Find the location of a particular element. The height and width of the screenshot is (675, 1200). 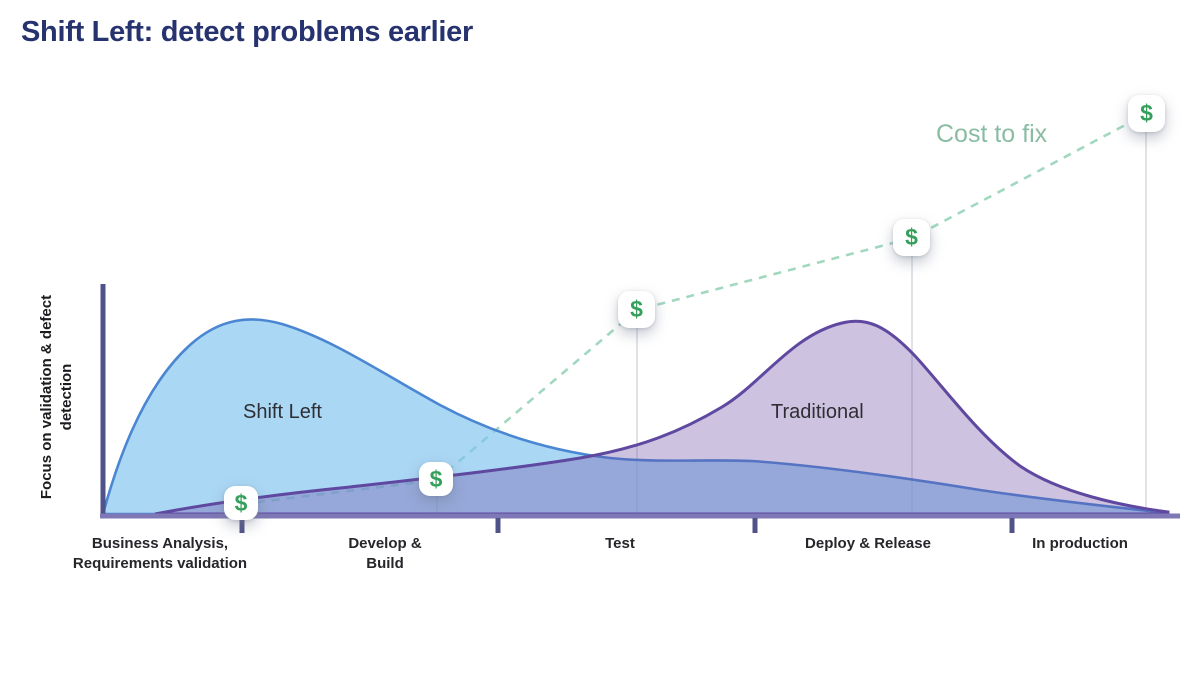

cost-to-fix-label: Cost to fix is located at coordinates (992, 134).